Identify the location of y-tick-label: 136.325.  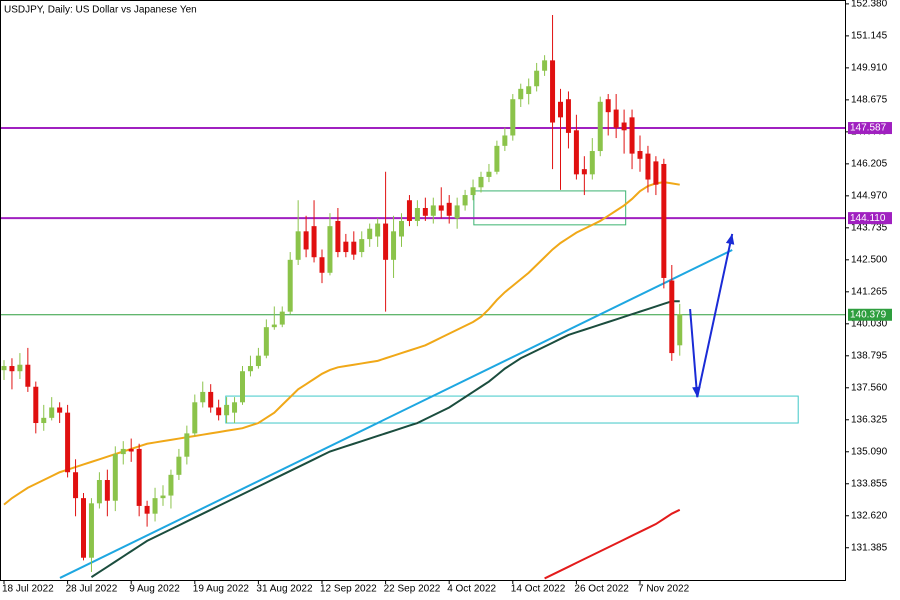
(869, 419).